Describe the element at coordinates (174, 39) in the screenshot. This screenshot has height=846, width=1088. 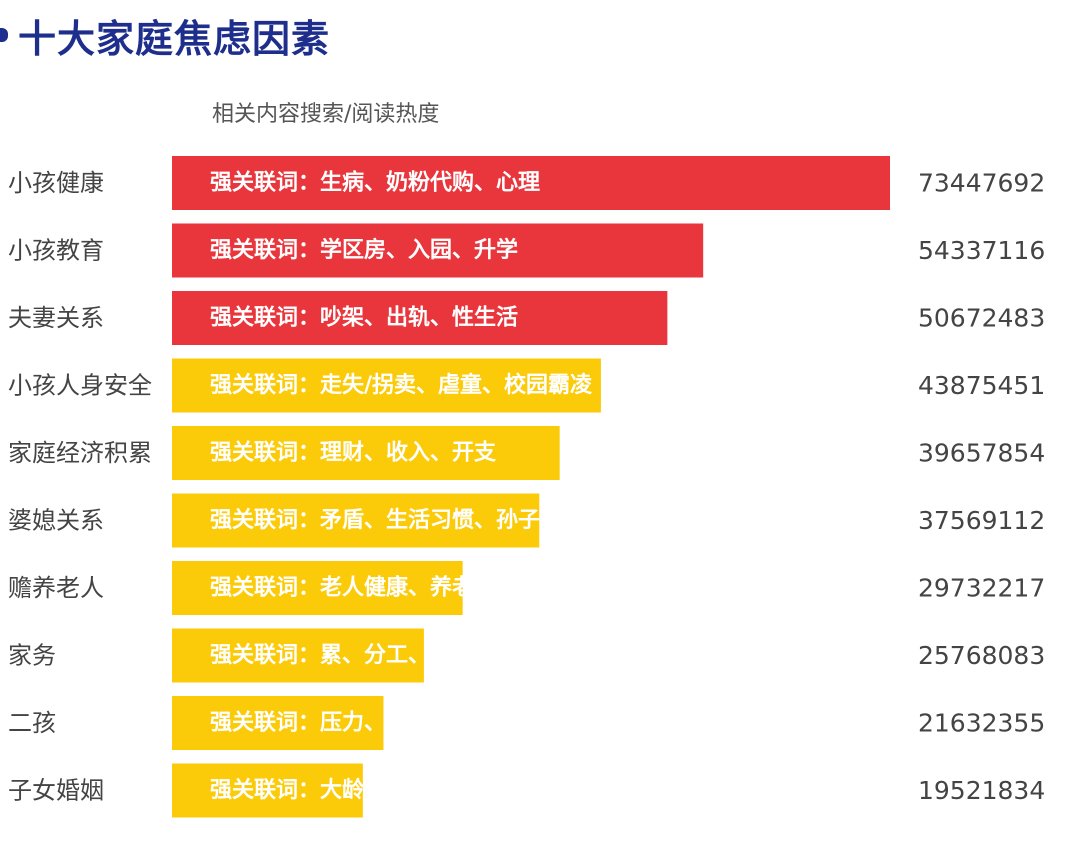
I see `chart-title: 十大家庭焦虑因素` at that location.